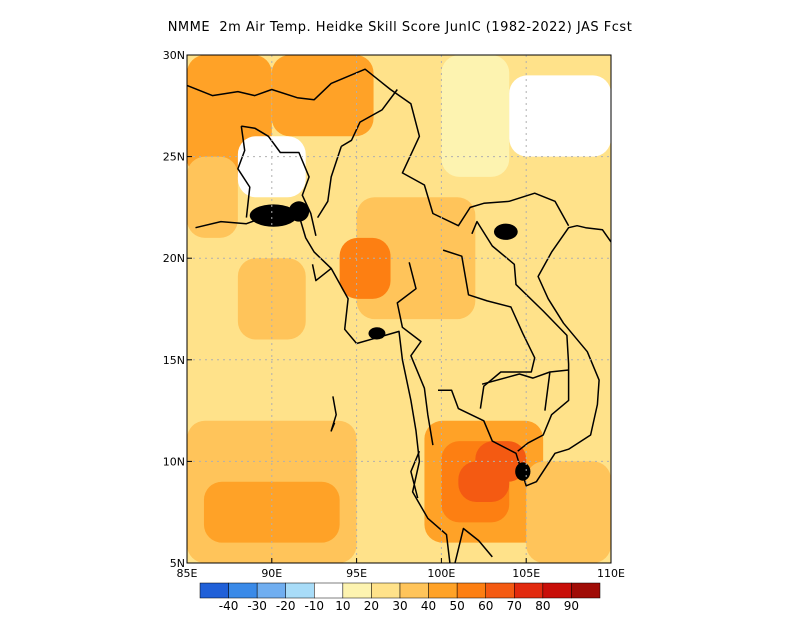 Image resolution: width=800 pixels, height=618 pixels. I want to click on y-tick-label: 30N, so click(174, 55).